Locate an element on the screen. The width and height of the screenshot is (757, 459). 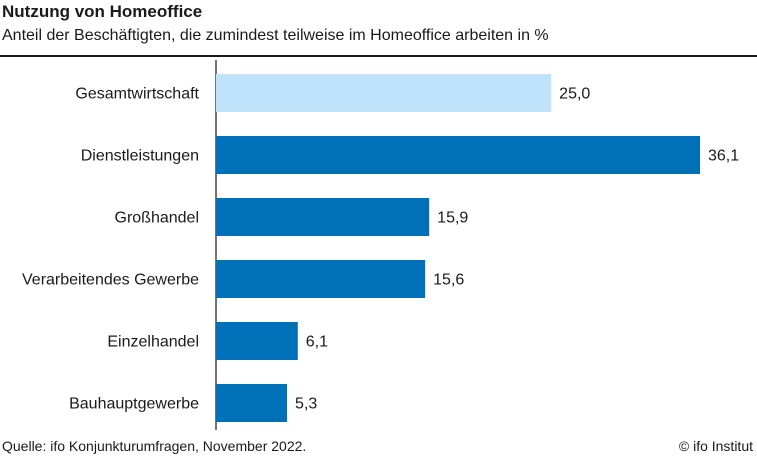
value-label: 36,1 is located at coordinates (723, 156).